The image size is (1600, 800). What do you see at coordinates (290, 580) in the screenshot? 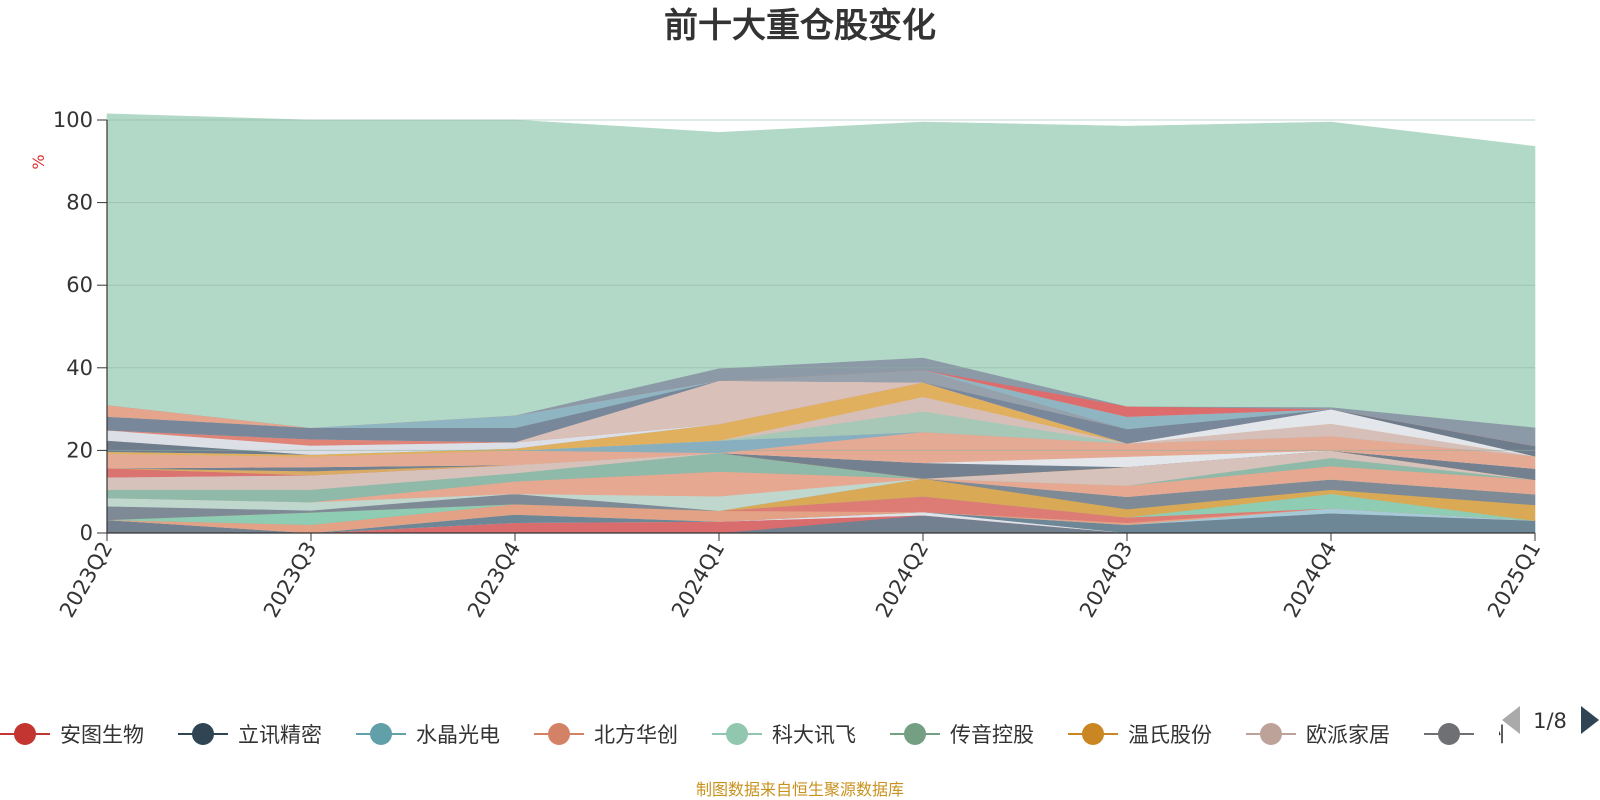
I see `x-tick-label: 2023Q3` at bounding box center [290, 580].